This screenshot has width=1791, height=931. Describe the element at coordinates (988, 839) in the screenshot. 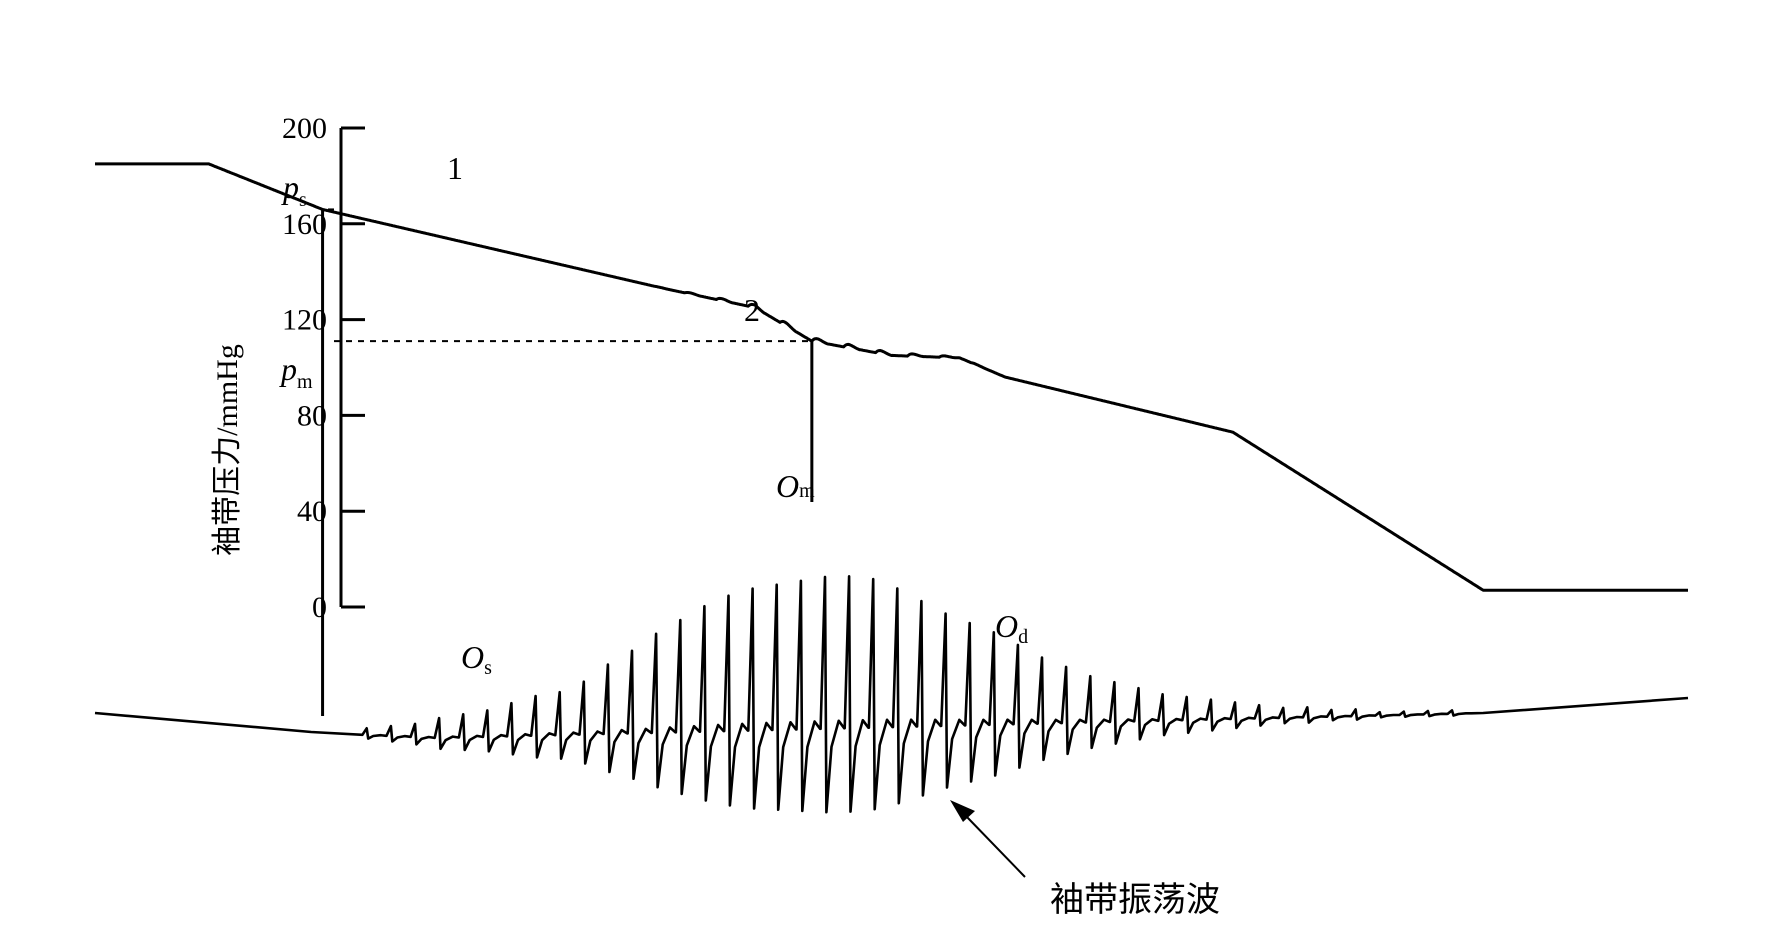

I see `callout-arrow` at that location.